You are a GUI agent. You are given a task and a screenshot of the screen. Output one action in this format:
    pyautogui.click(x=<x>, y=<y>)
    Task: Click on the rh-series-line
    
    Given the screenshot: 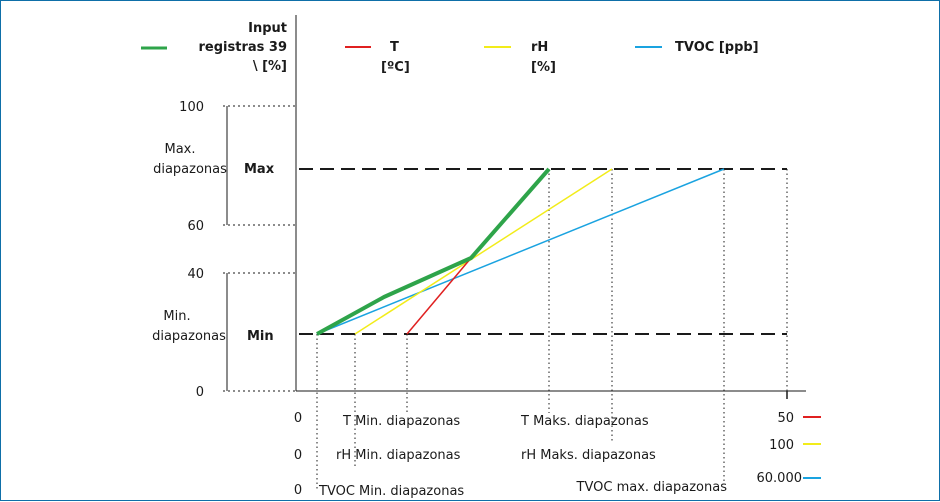 What is the action you would take?
    pyautogui.click(x=483, y=251)
    